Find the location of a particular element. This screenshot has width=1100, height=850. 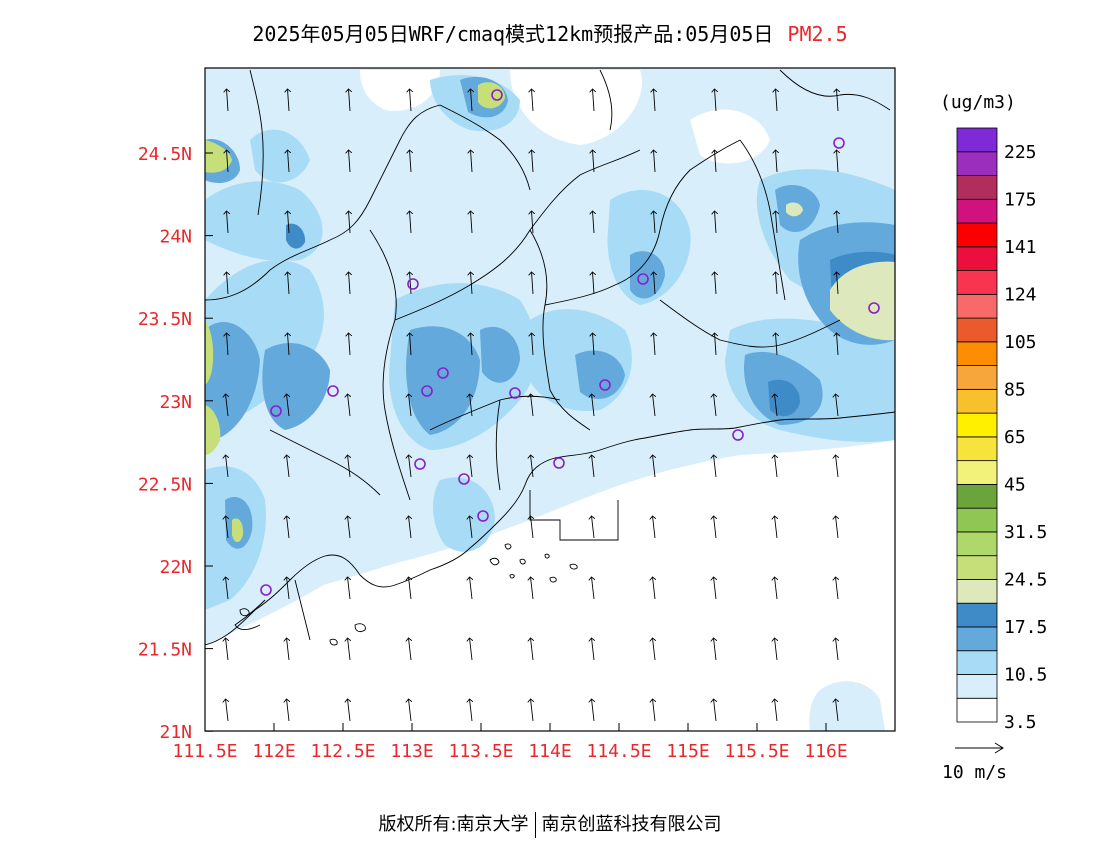

latitude-axis: 24.5N 24N 23.5N 23N 22.5N 22N 21.5N 21N is located at coordinates (175, 443).